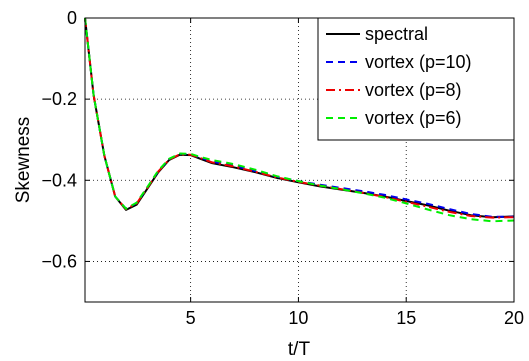 This screenshot has height=361, width=529. I want to click on x-tick-label: 15, so click(406, 318).